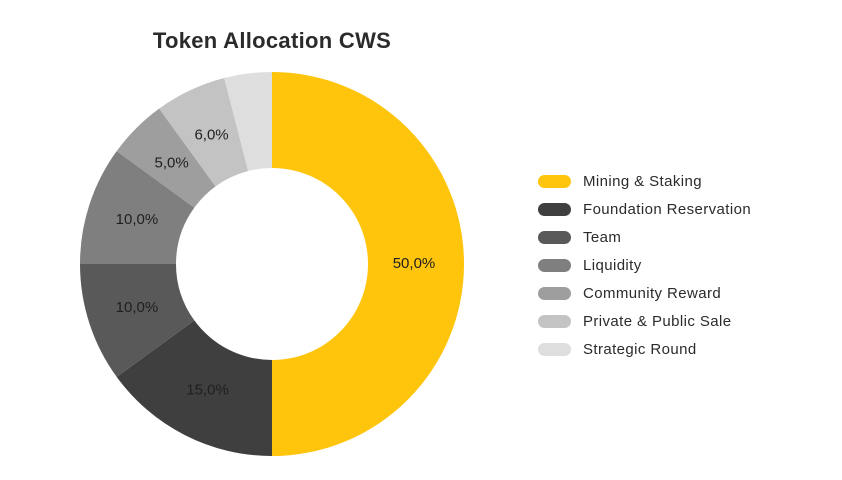 The image size is (842, 480). I want to click on slice-label-community-reward: 5,0%, so click(171, 163).